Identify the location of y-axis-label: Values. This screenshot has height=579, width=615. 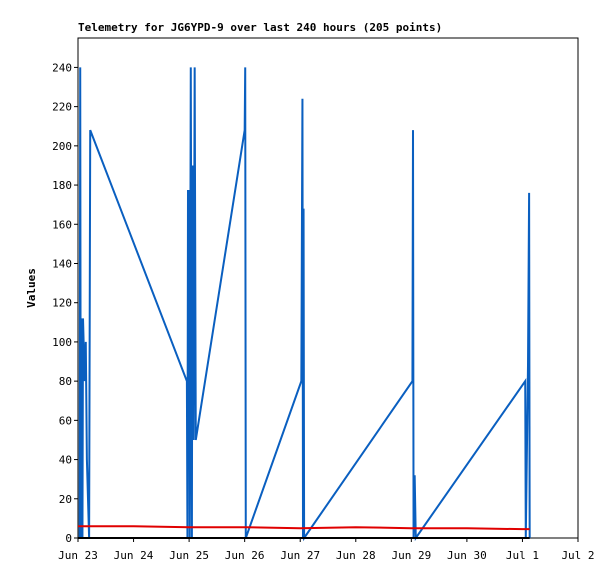
(31, 288).